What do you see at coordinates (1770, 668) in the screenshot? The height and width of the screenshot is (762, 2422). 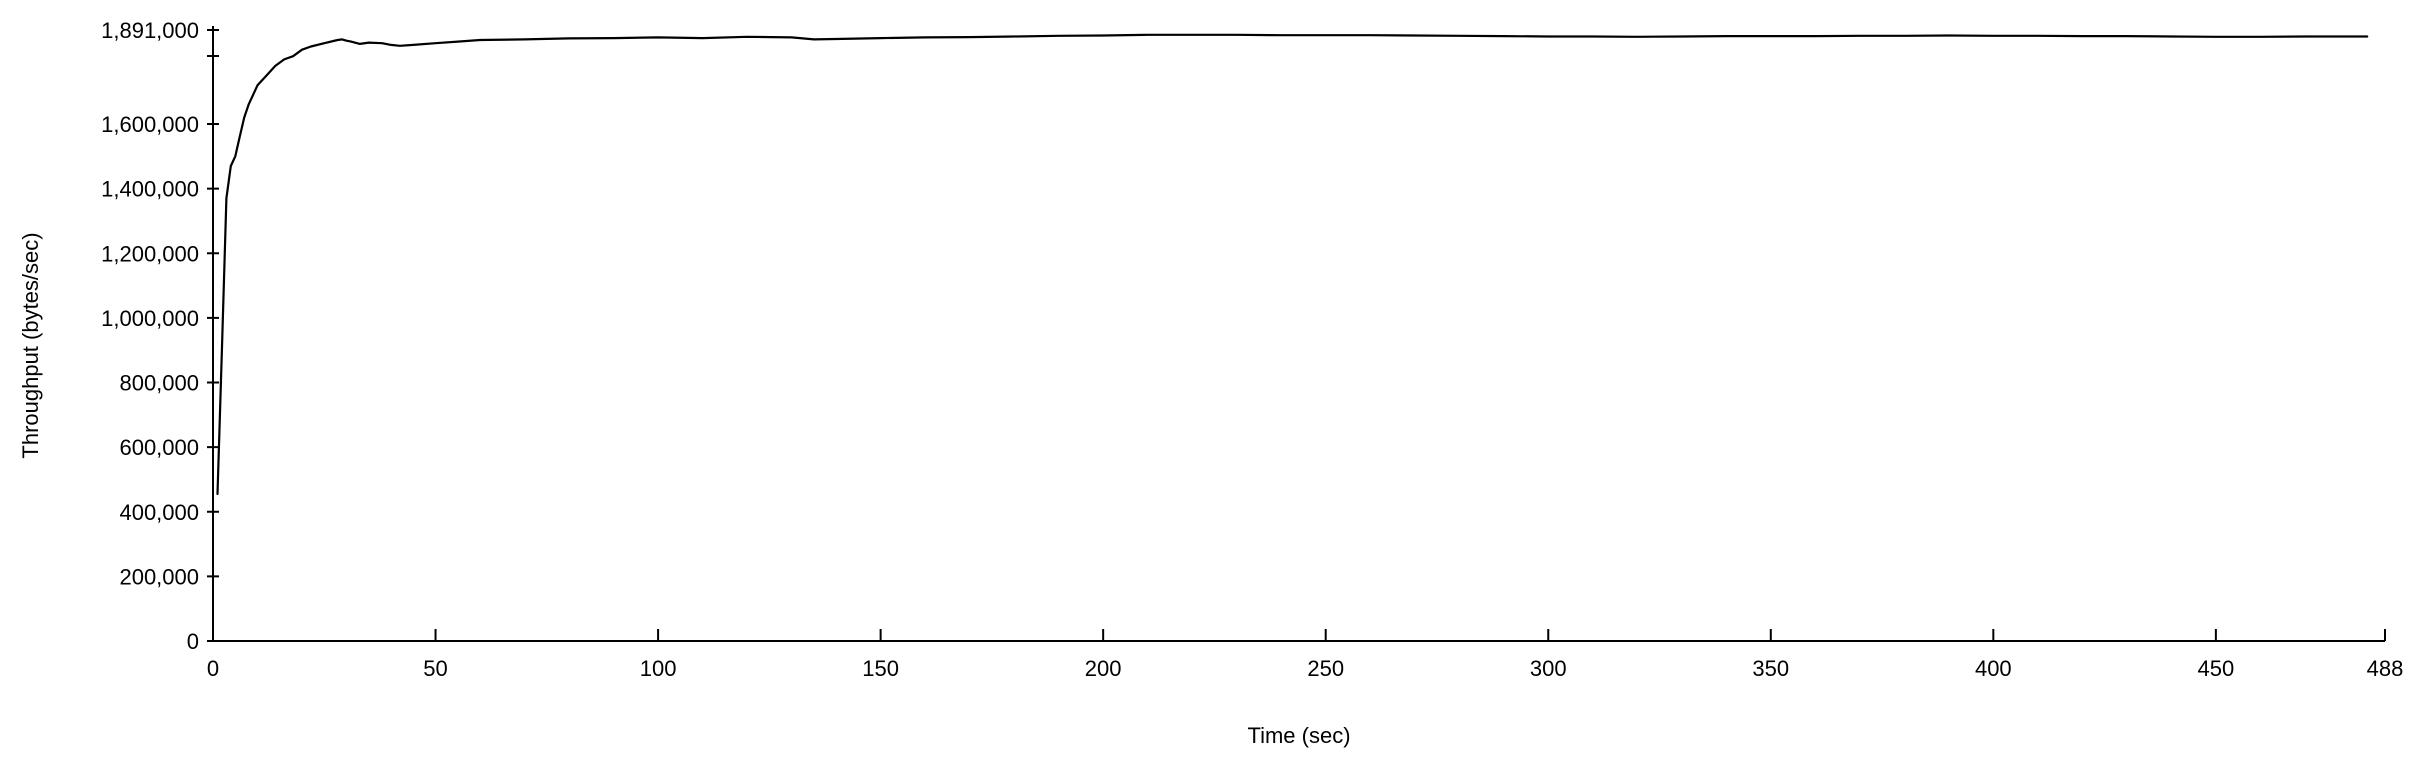 I see `x-tick-label: 350` at bounding box center [1770, 668].